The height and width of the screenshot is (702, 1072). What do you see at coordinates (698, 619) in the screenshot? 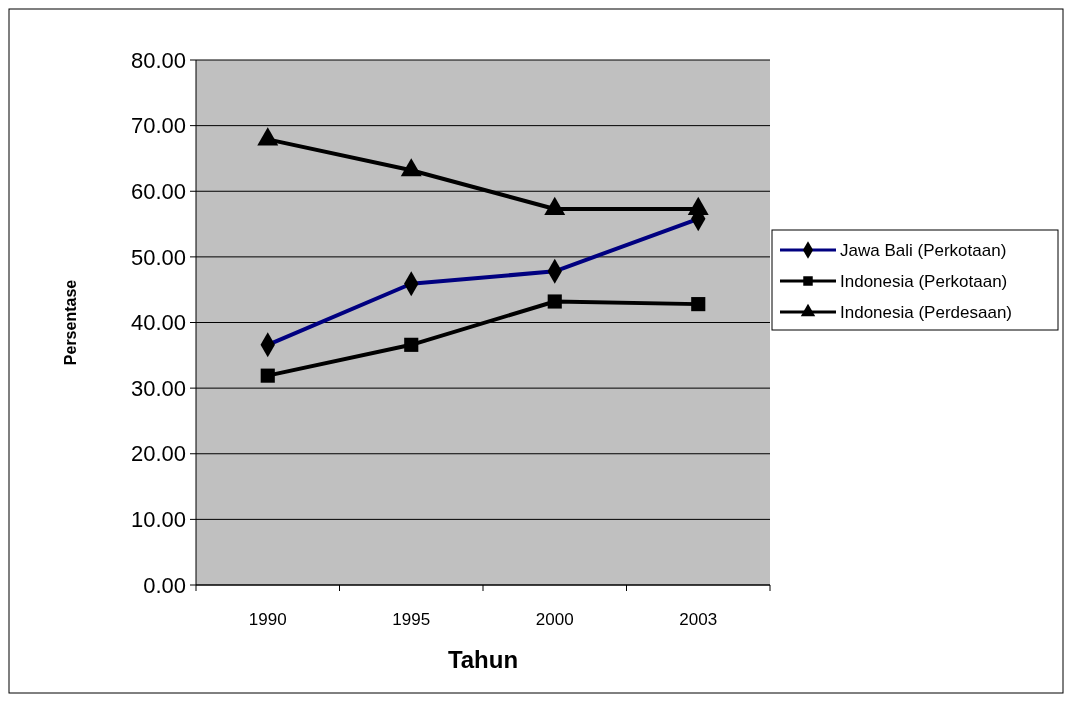
I see `x-tick-label: 2003` at bounding box center [698, 619].